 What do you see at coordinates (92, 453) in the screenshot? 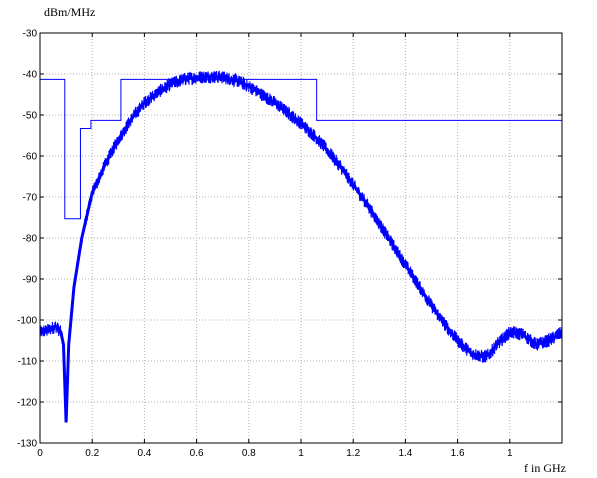
I see `x-tick-label: 0.2` at bounding box center [92, 453].